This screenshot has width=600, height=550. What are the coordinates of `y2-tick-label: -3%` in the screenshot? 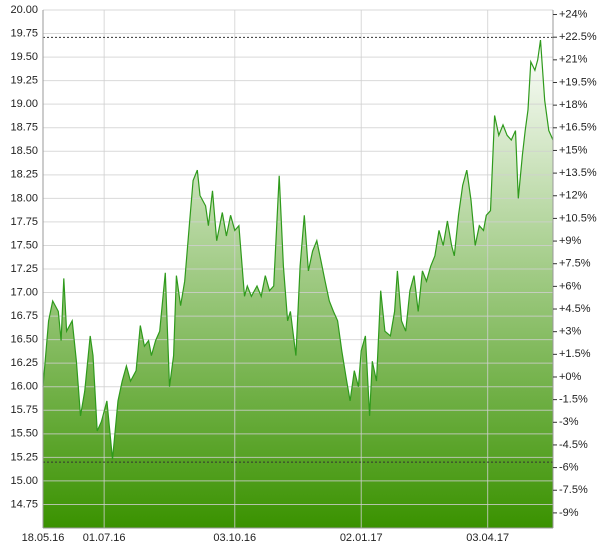 It's located at (569, 422).